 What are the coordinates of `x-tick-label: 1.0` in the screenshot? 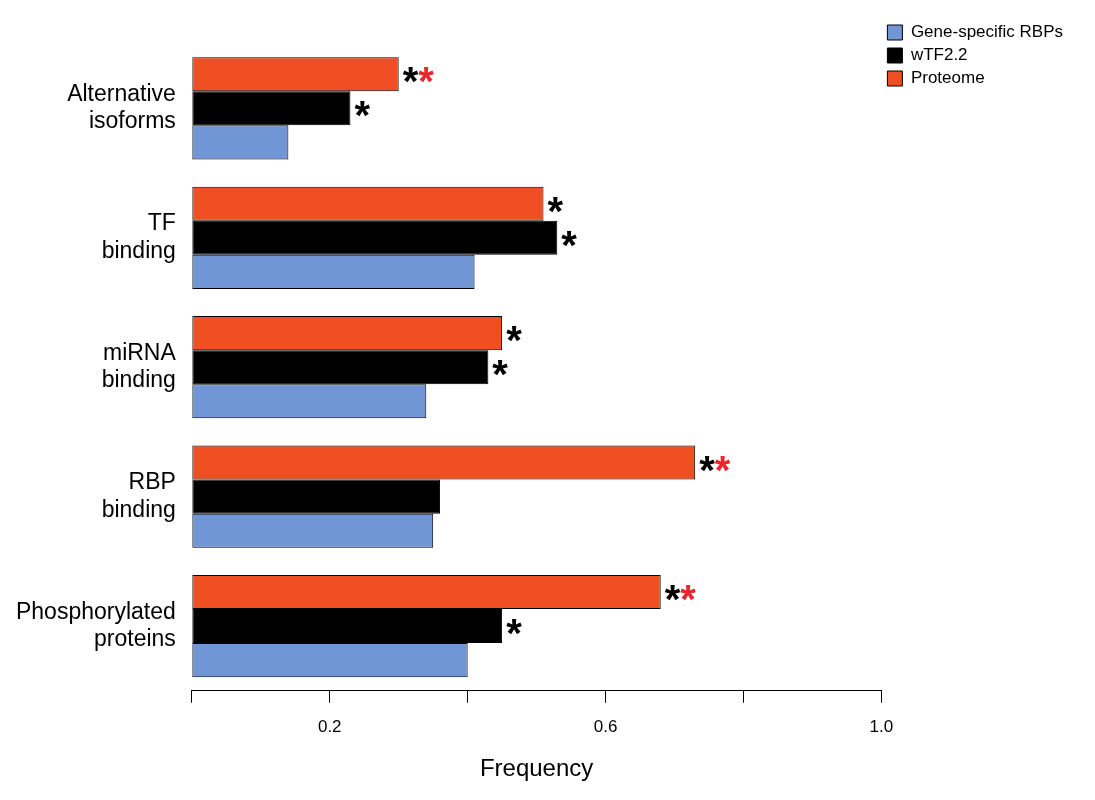 It's located at (881, 726).